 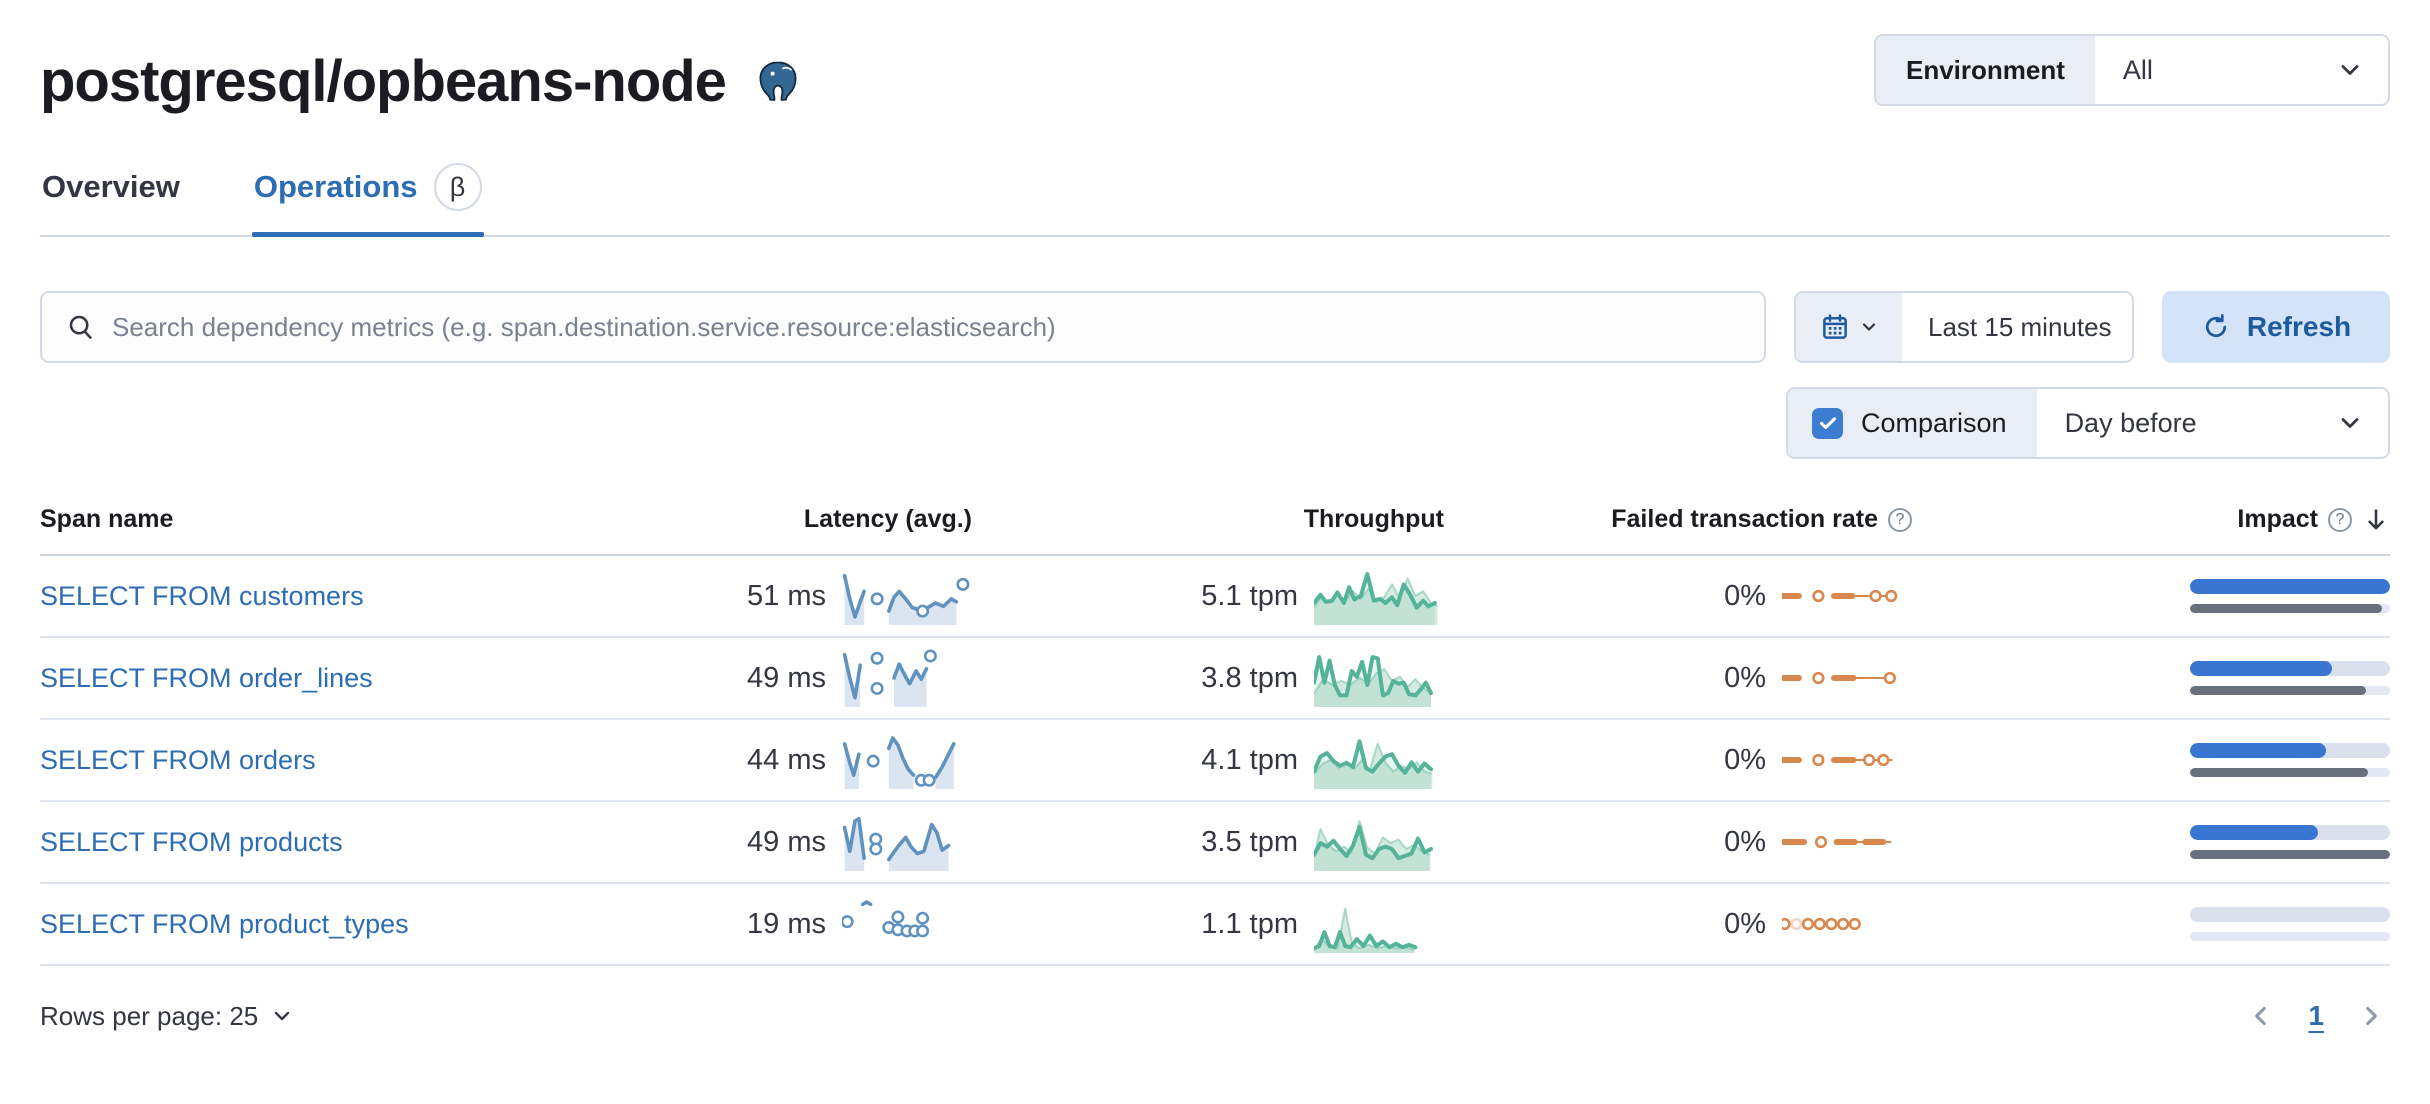 I want to click on beta-badge: β, so click(x=457, y=187).